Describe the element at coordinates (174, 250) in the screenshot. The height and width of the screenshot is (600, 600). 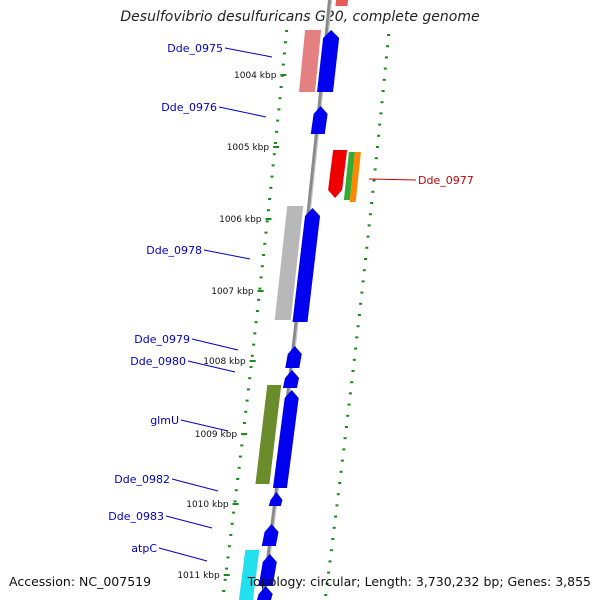
I see `gene-label-dde-0978: Dde_0978` at that location.